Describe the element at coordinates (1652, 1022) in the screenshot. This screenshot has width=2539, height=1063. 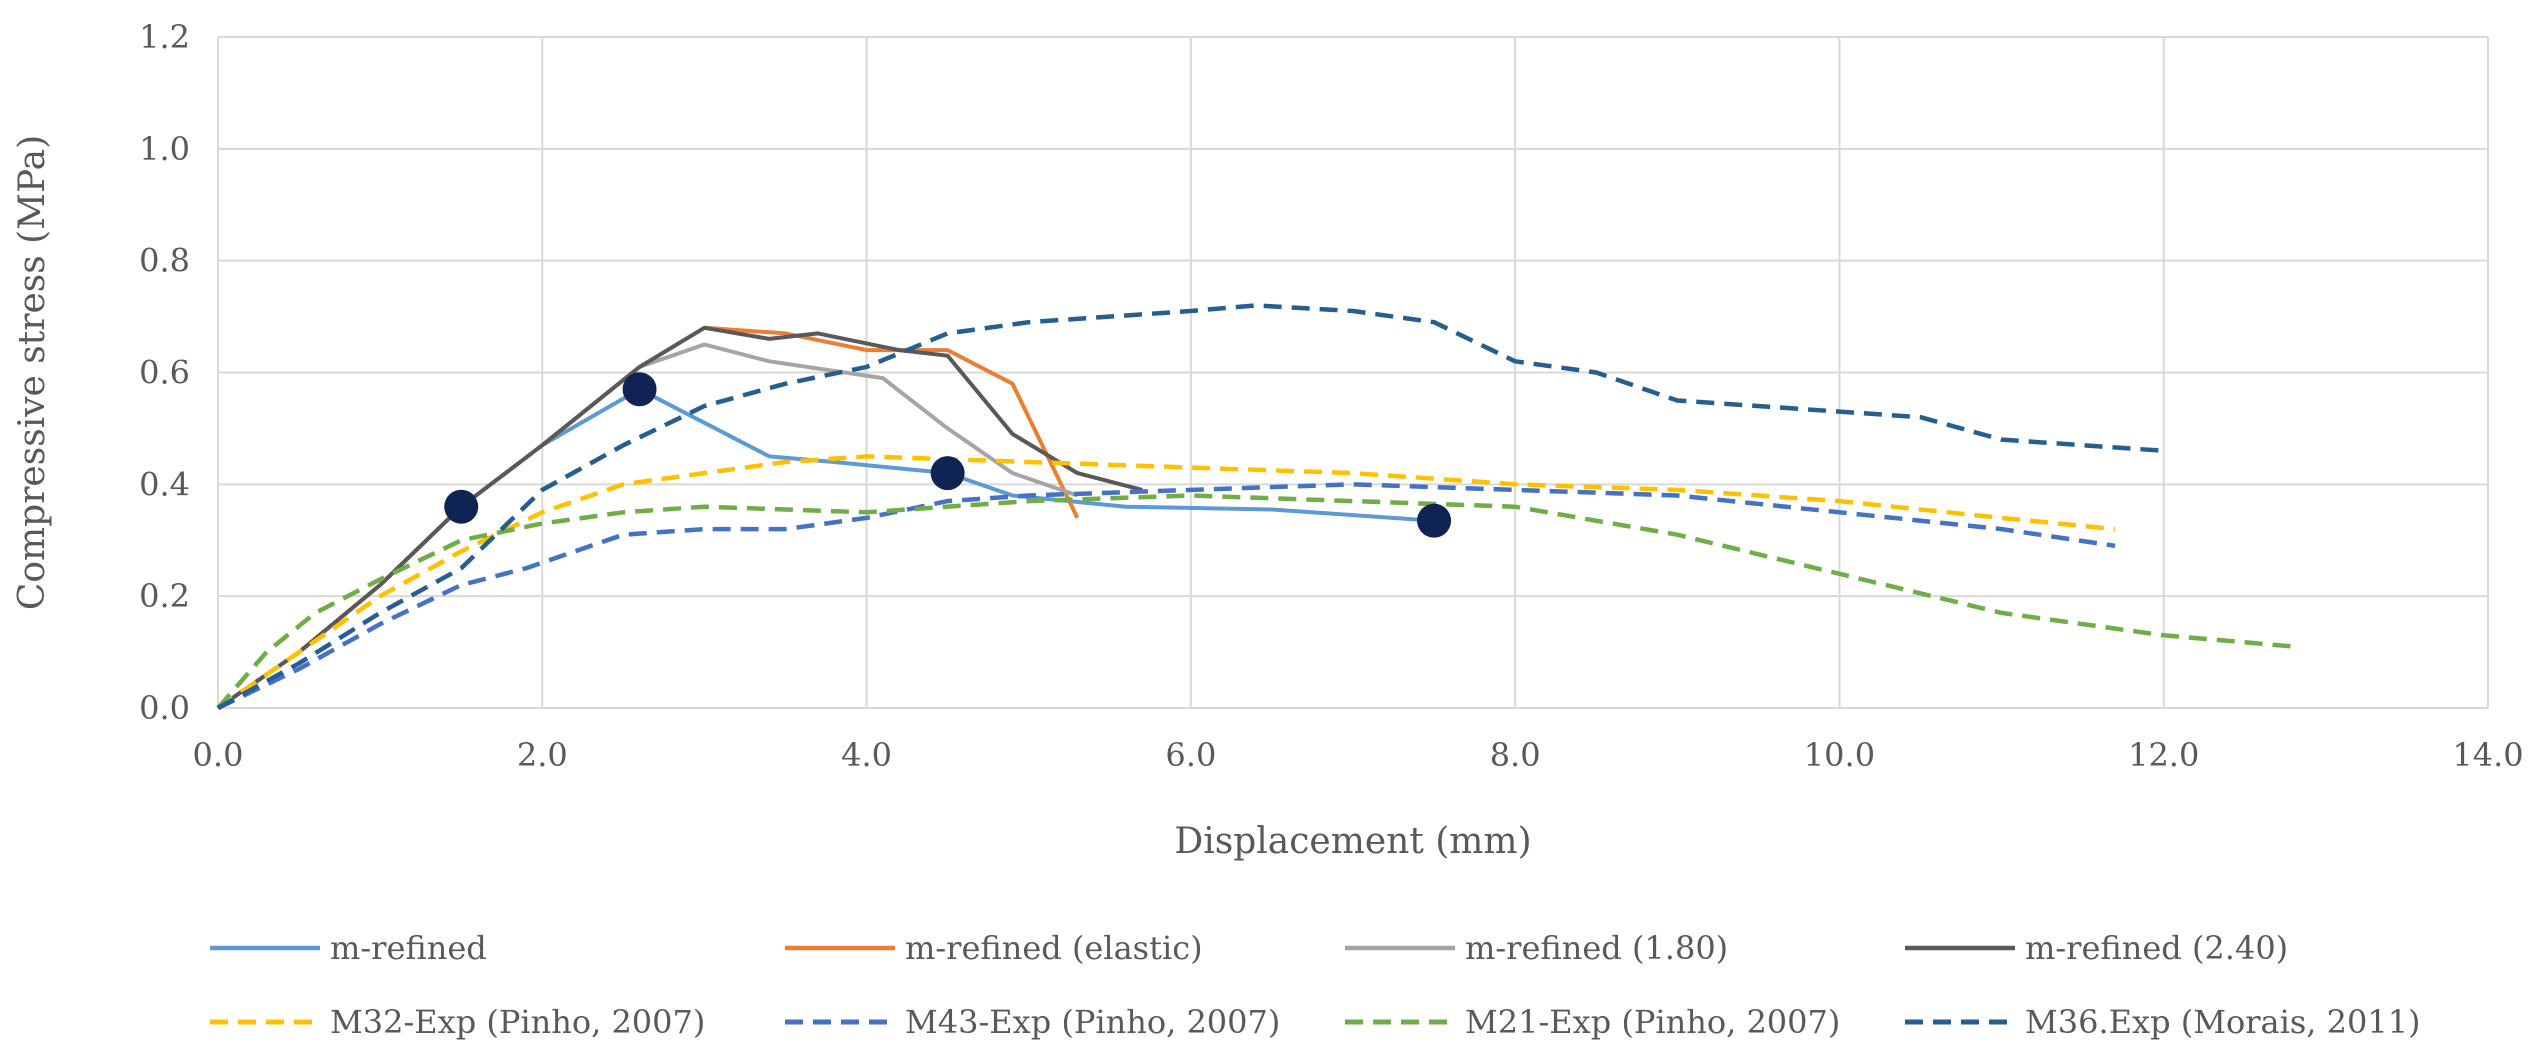
I see `legend-label: M21-Exp (Pinho, 2007)` at that location.